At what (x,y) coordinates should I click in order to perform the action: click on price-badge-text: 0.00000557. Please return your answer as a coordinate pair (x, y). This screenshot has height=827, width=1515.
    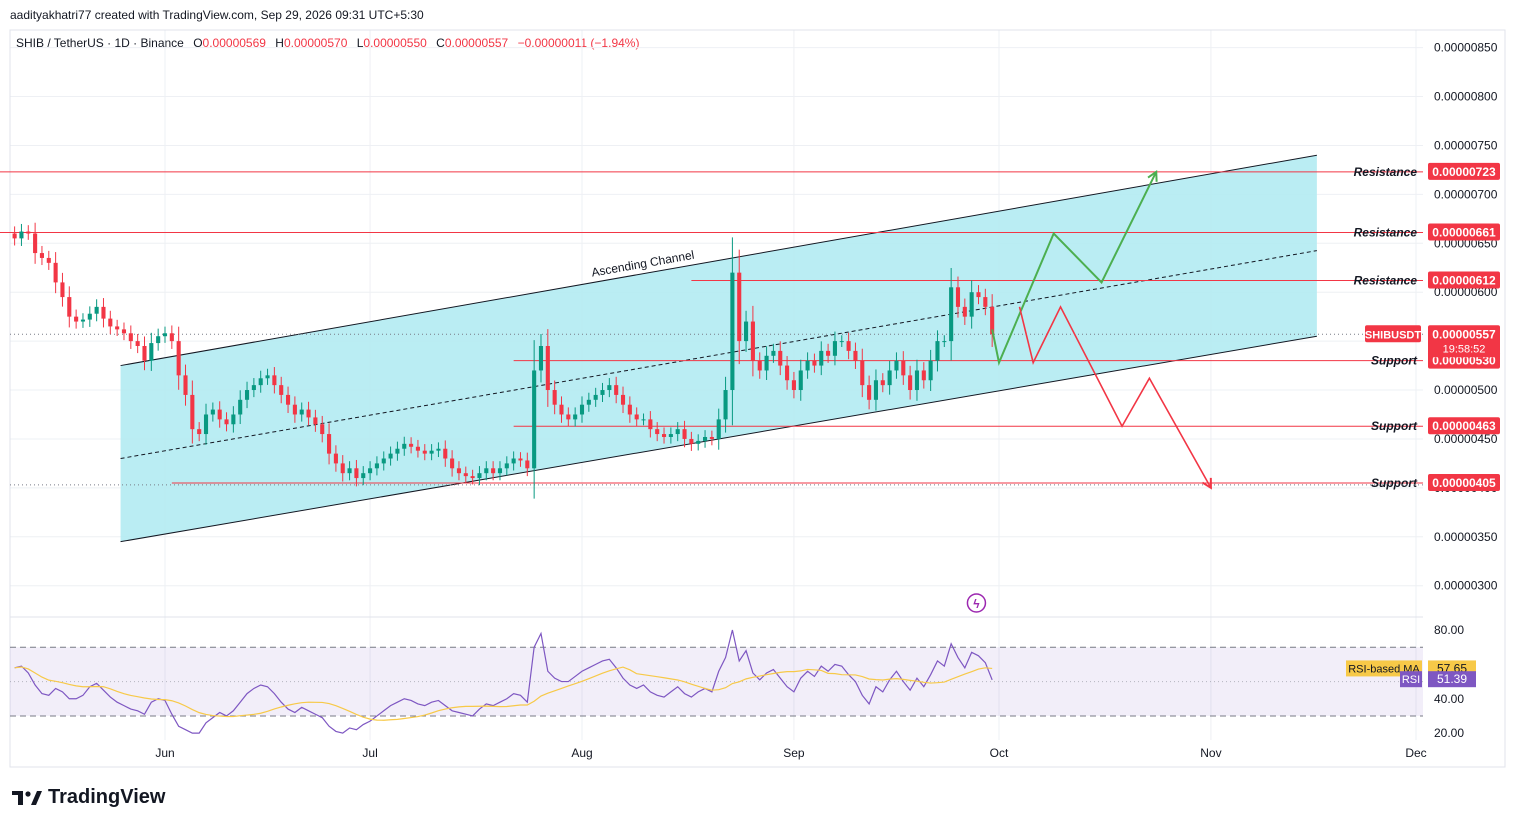
    Looking at the image, I should click on (1464, 334).